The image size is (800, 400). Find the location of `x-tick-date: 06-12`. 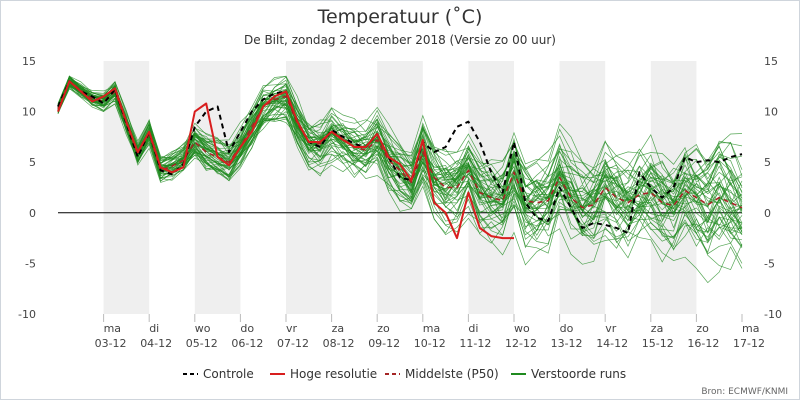

x-tick-date: 06-12 is located at coordinates (247, 343).